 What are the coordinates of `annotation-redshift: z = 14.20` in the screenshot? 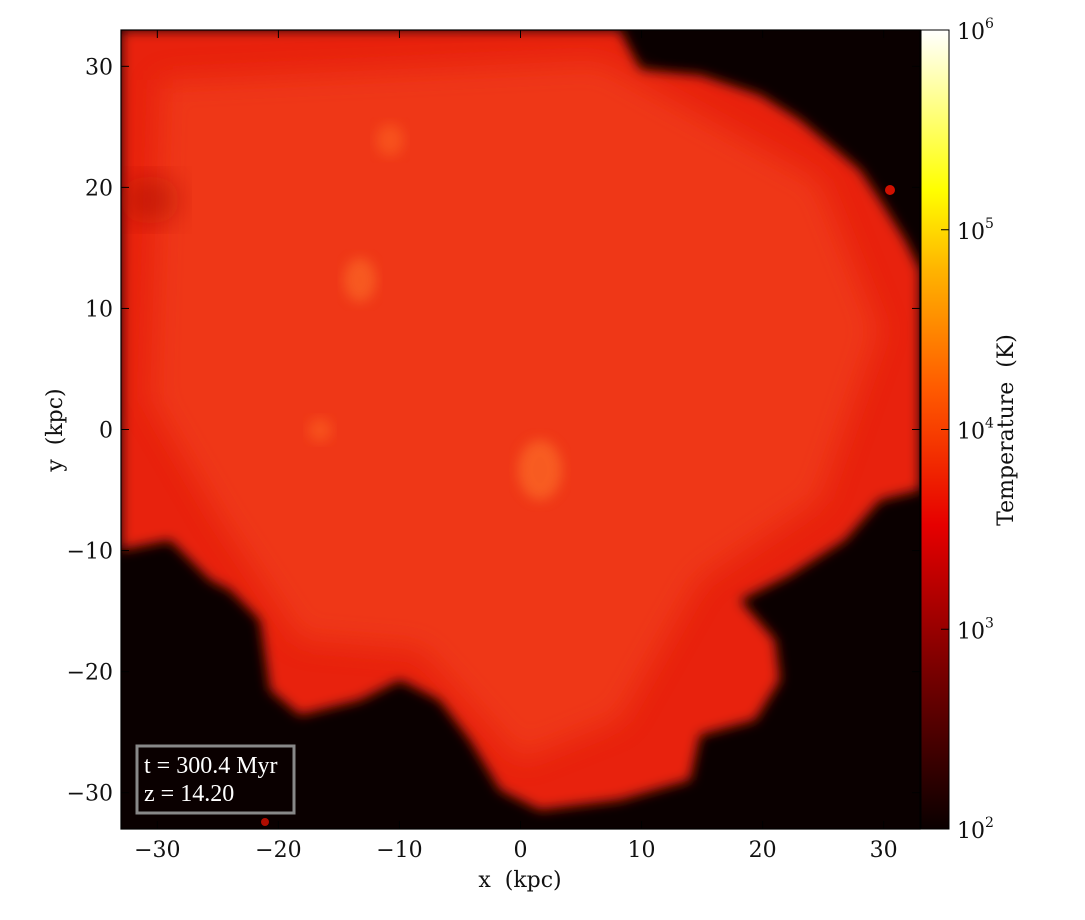 It's located at (189, 794).